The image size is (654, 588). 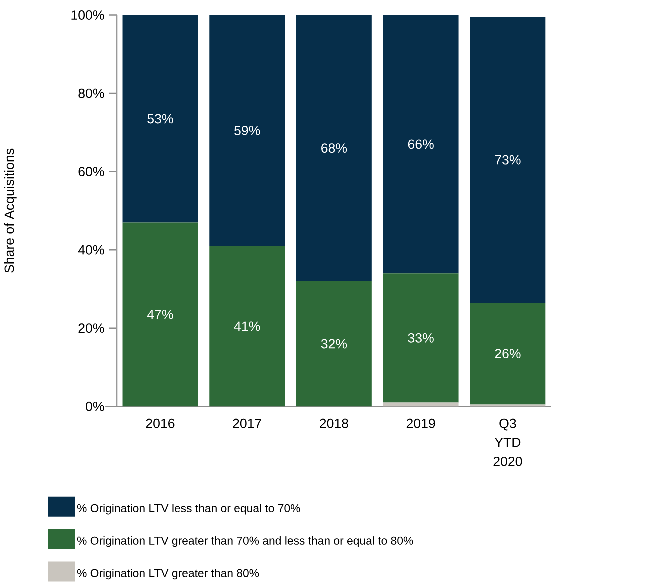 I want to click on legend-label: % Origination LTV greater than 70% and less than or equal to 80%, so click(x=245, y=542).